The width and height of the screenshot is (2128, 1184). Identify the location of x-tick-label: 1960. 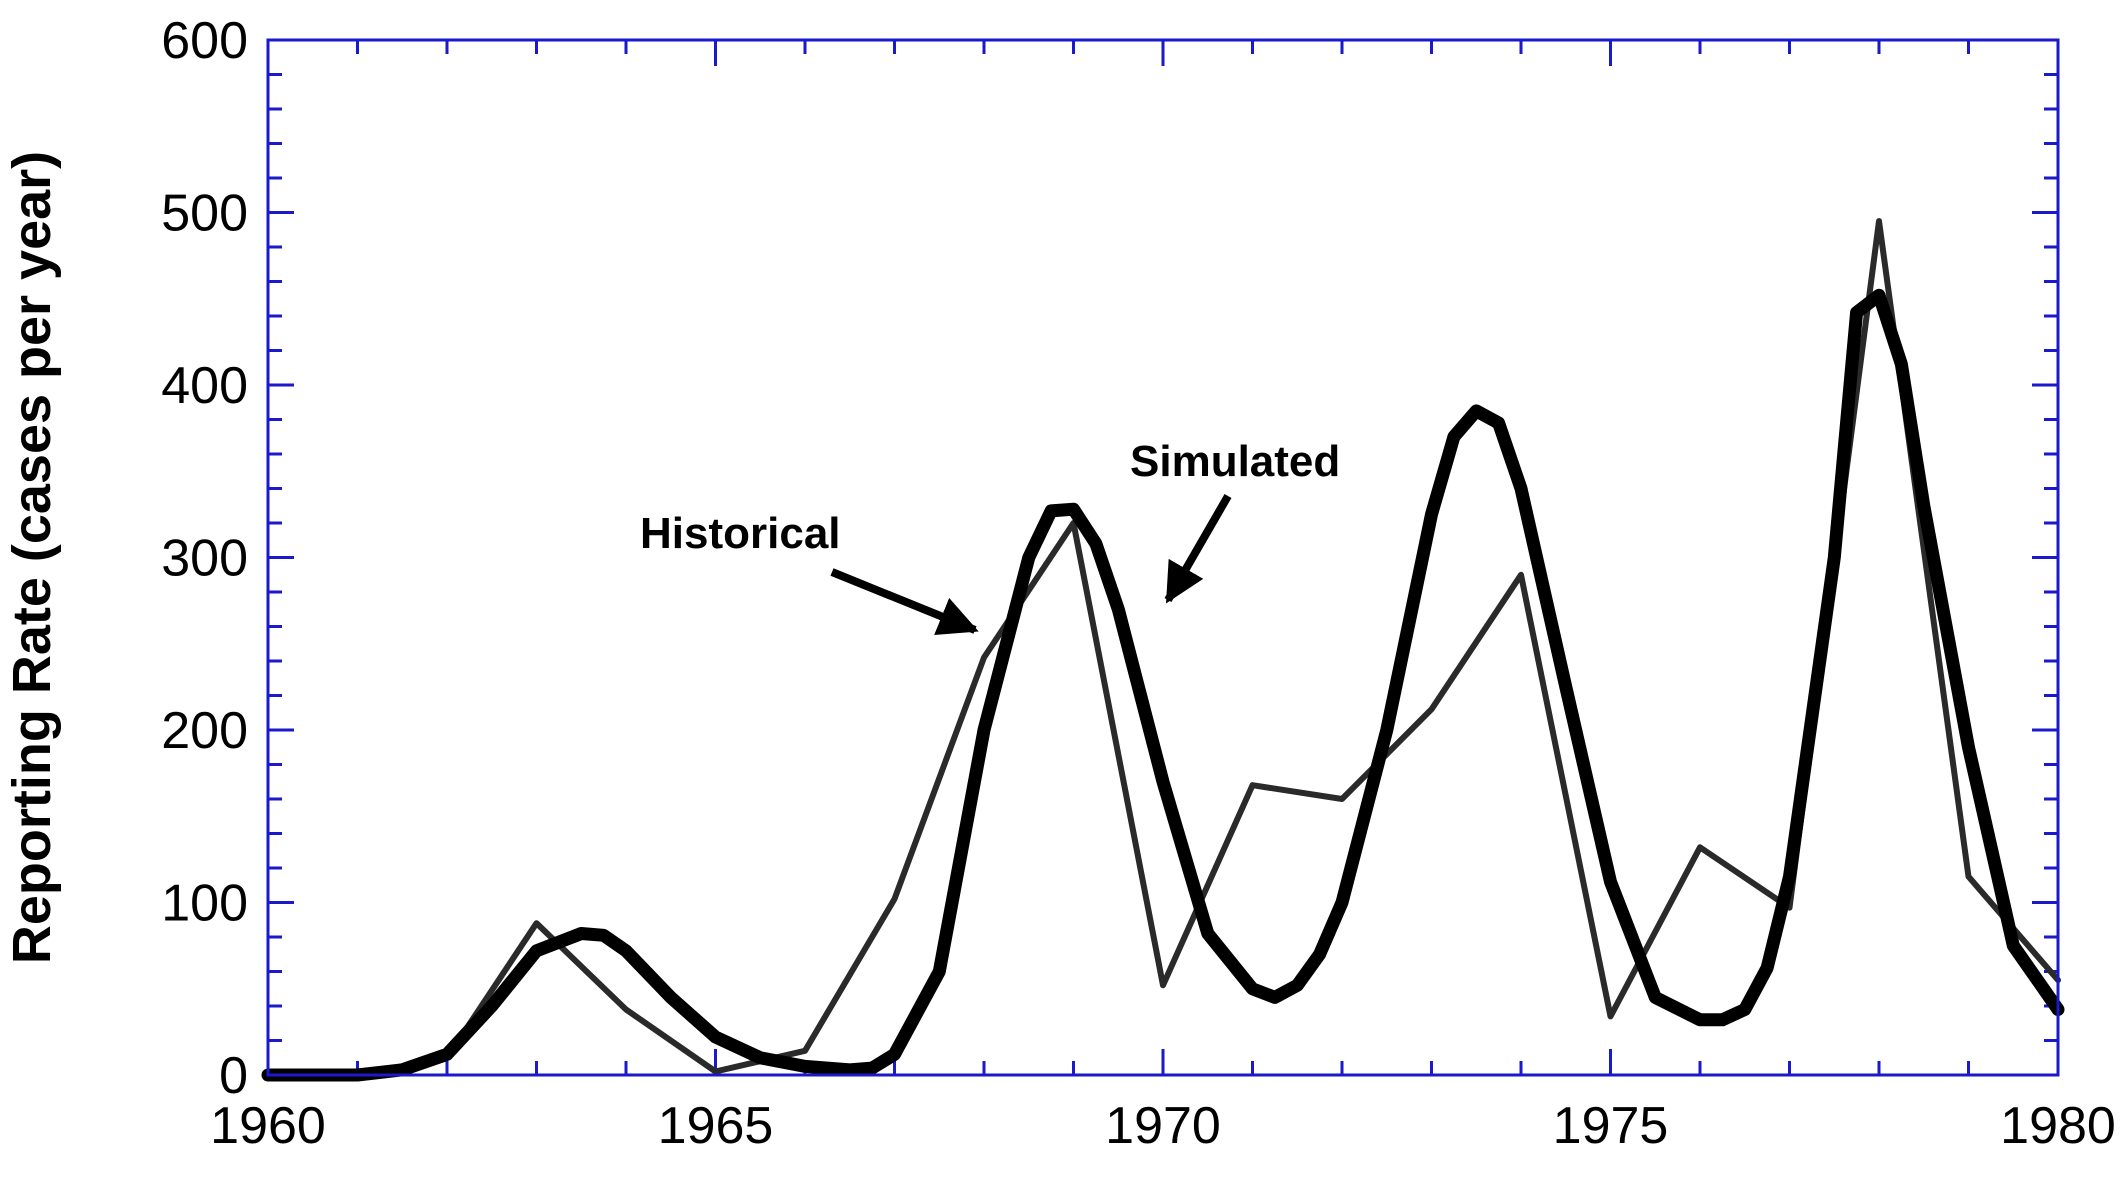
(268, 1126).